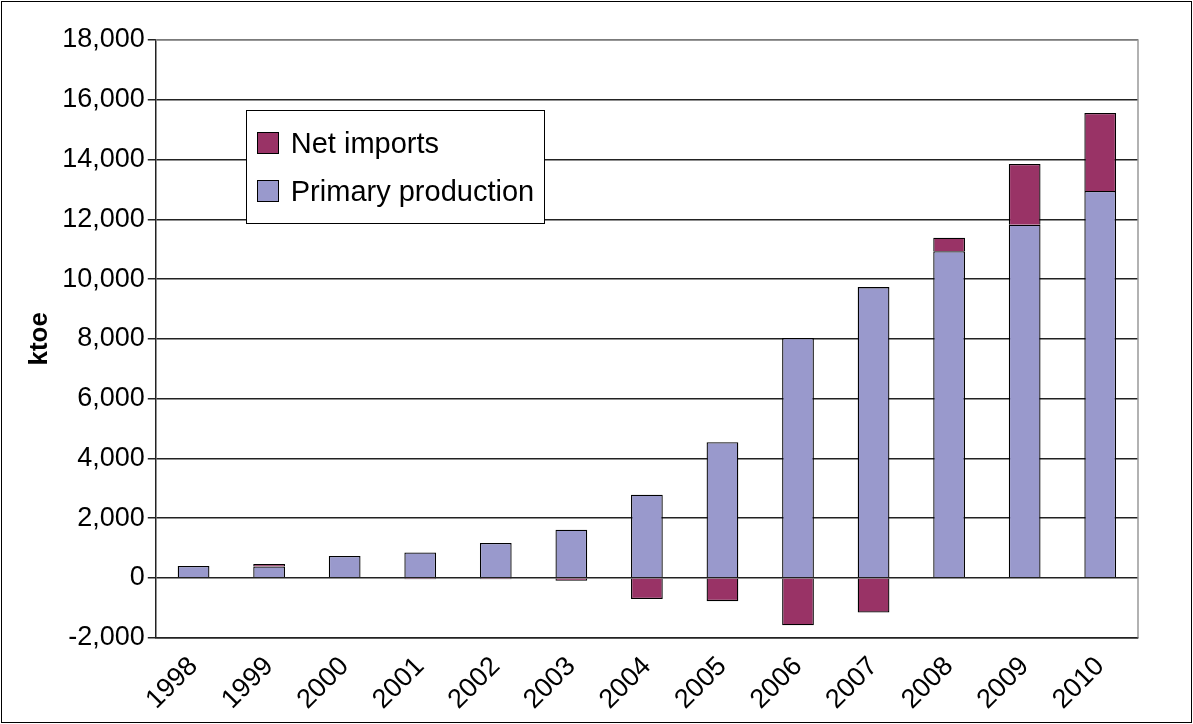 Image resolution: width=1193 pixels, height=724 pixels. I want to click on y-tick-label: 4,000, so click(111, 456).